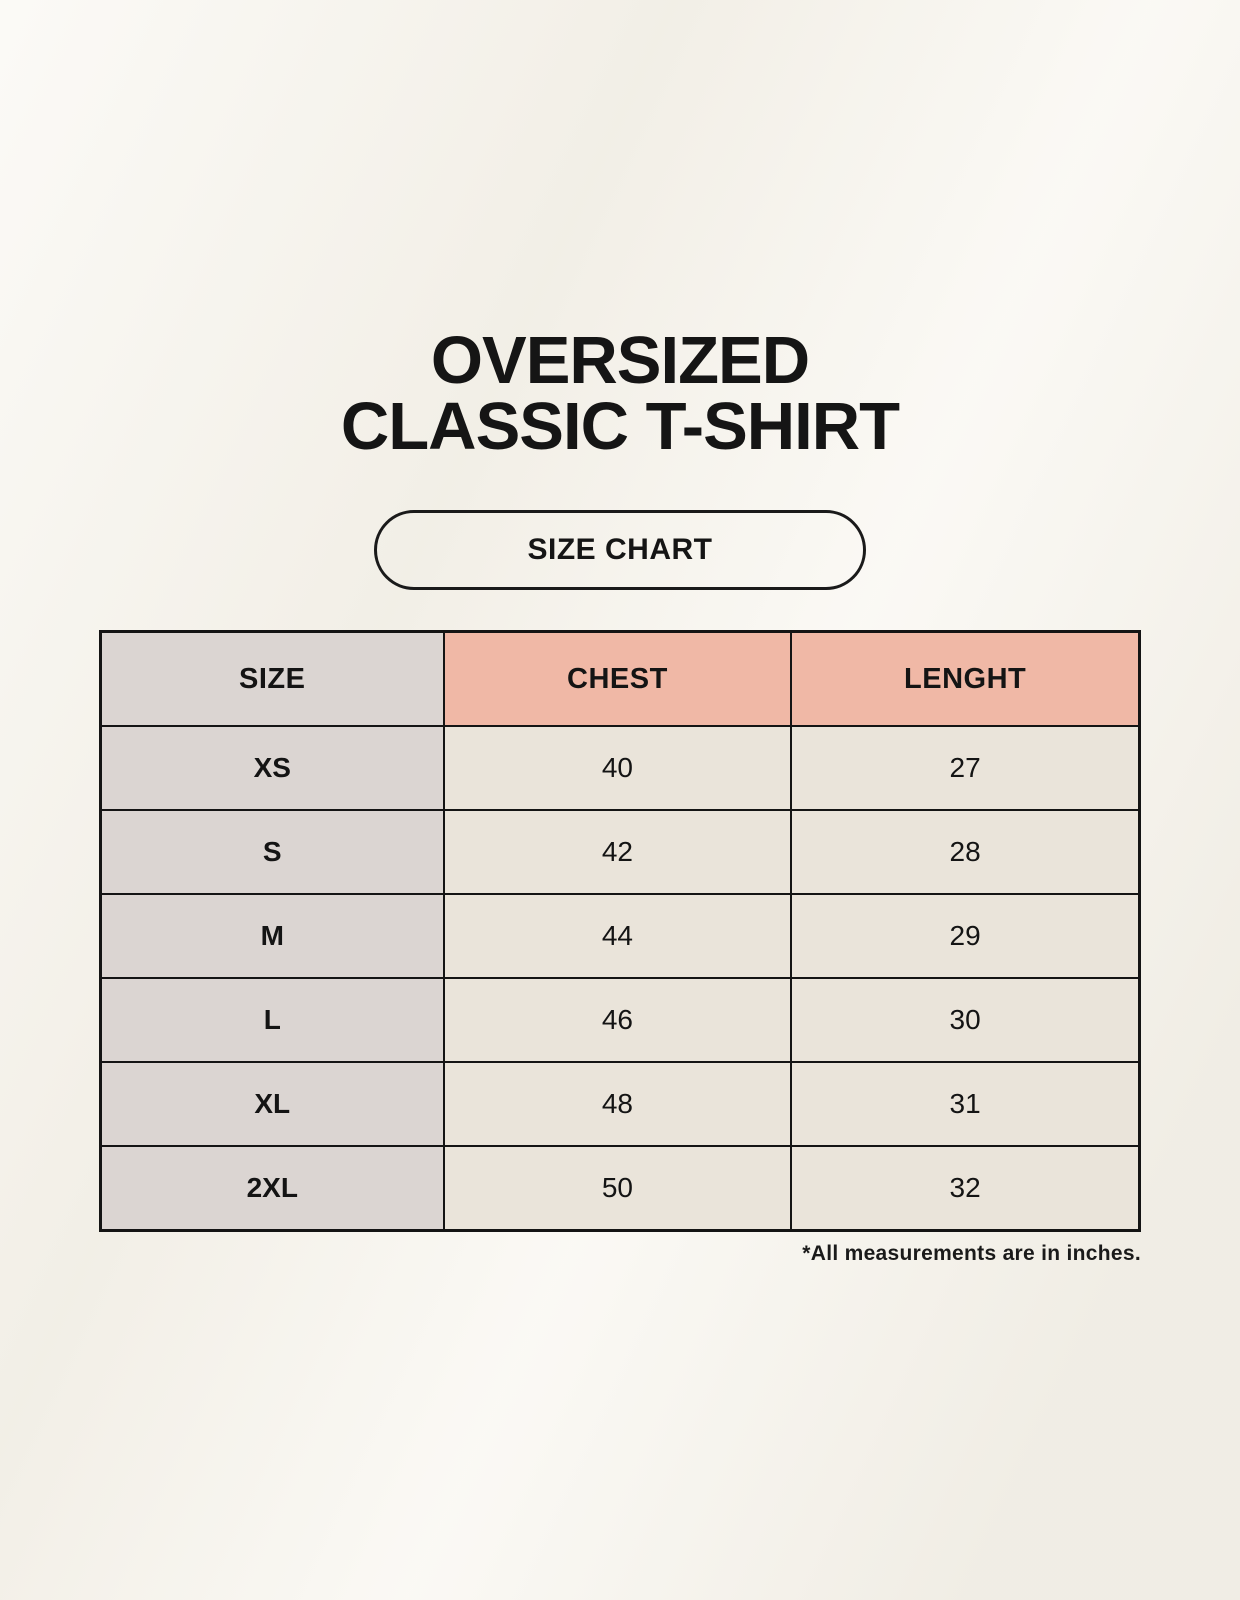  Describe the element at coordinates (965, 1104) in the screenshot. I see `length-cell: 31` at that location.